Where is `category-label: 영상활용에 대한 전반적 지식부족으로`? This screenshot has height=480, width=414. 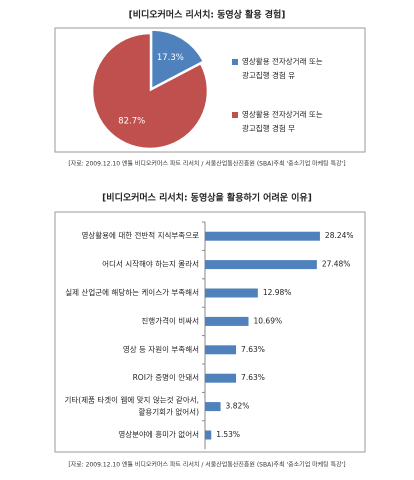 category-label: 영상활용에 대한 전반적 지식부족으로 is located at coordinates (140, 235).